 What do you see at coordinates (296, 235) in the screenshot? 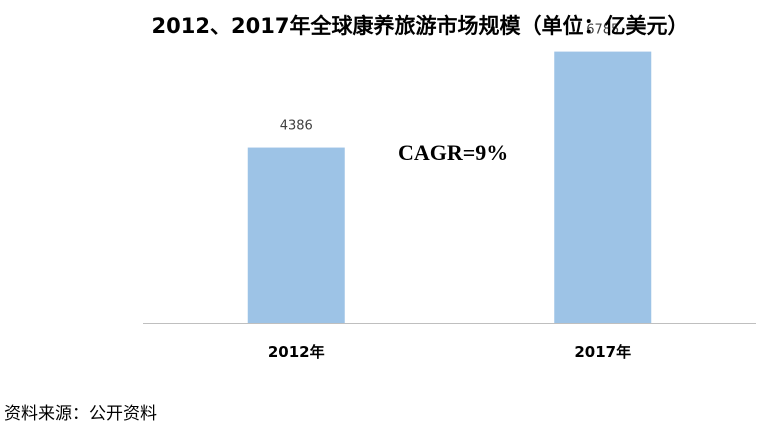
I see `bar-2012年` at bounding box center [296, 235].